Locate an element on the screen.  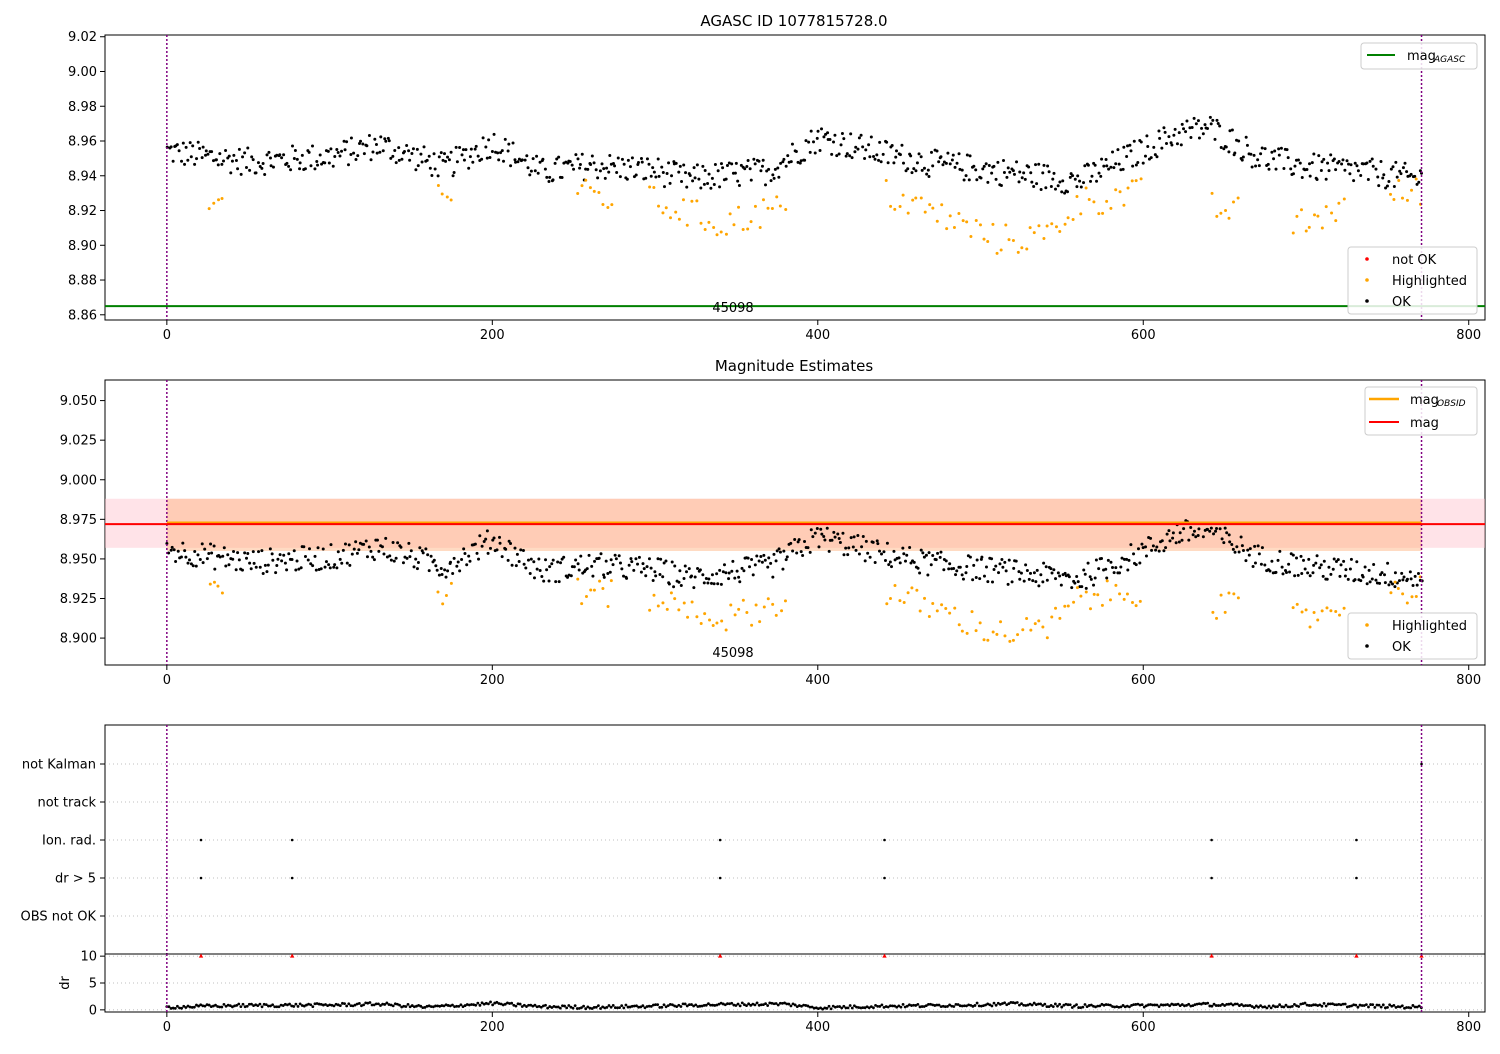
x-axis-ticks: 0 200 400 600 800 is located at coordinates (822, 331).